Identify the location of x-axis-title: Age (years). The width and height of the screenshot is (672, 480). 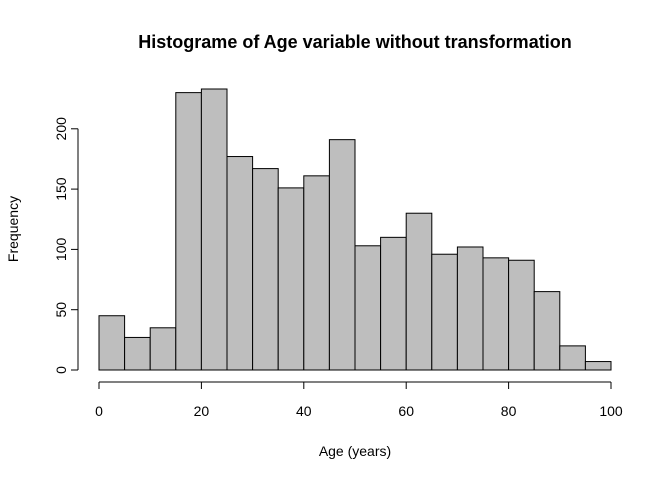
(355, 451).